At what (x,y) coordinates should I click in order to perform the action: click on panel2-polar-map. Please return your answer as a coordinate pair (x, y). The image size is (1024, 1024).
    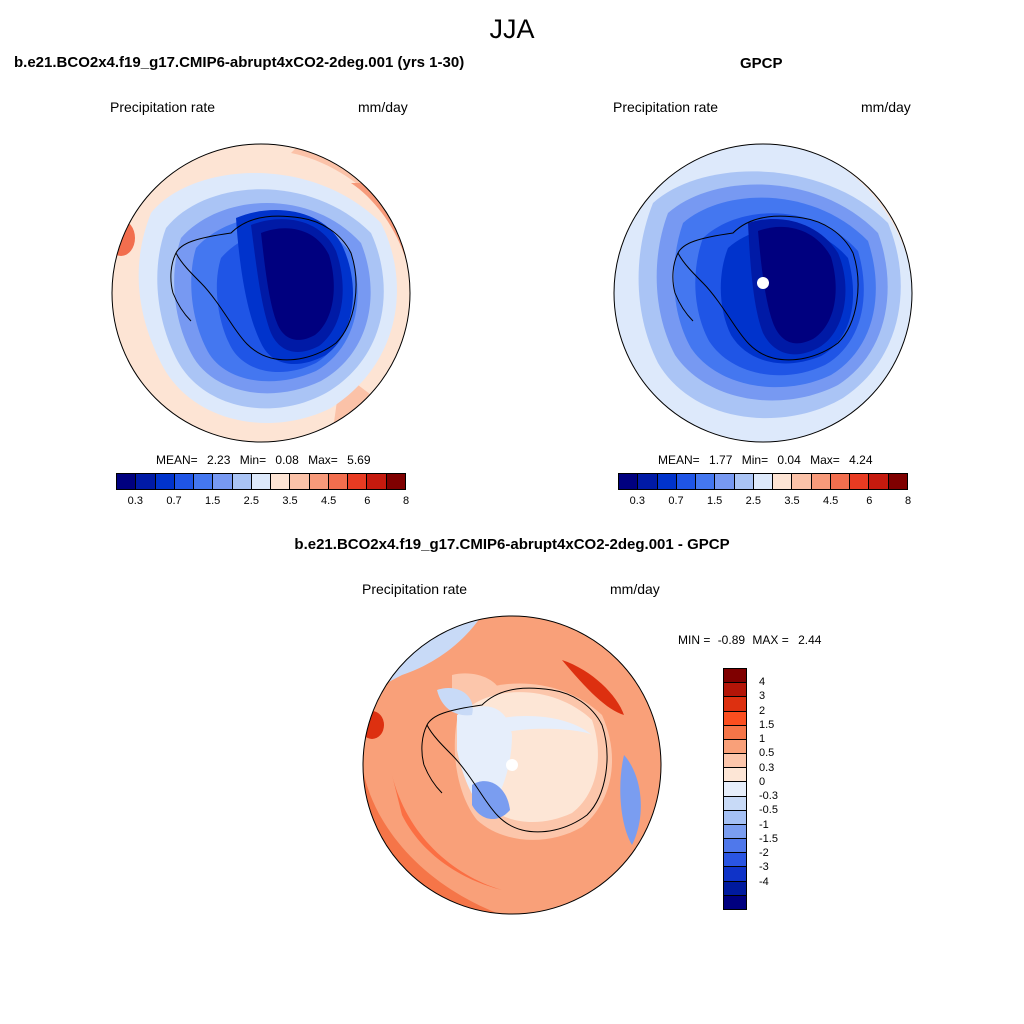
    Looking at the image, I should click on (763, 293).